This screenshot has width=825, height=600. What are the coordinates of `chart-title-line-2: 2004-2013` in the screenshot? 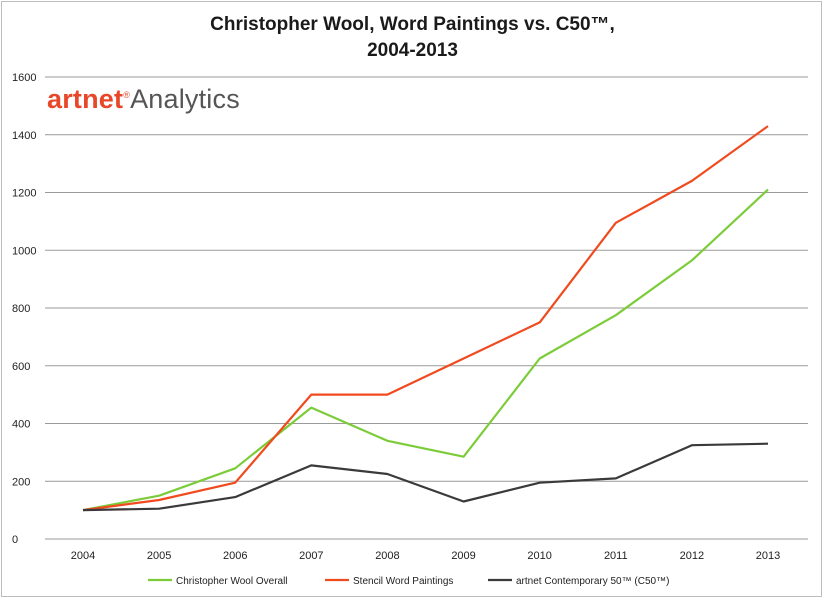 It's located at (412, 50).